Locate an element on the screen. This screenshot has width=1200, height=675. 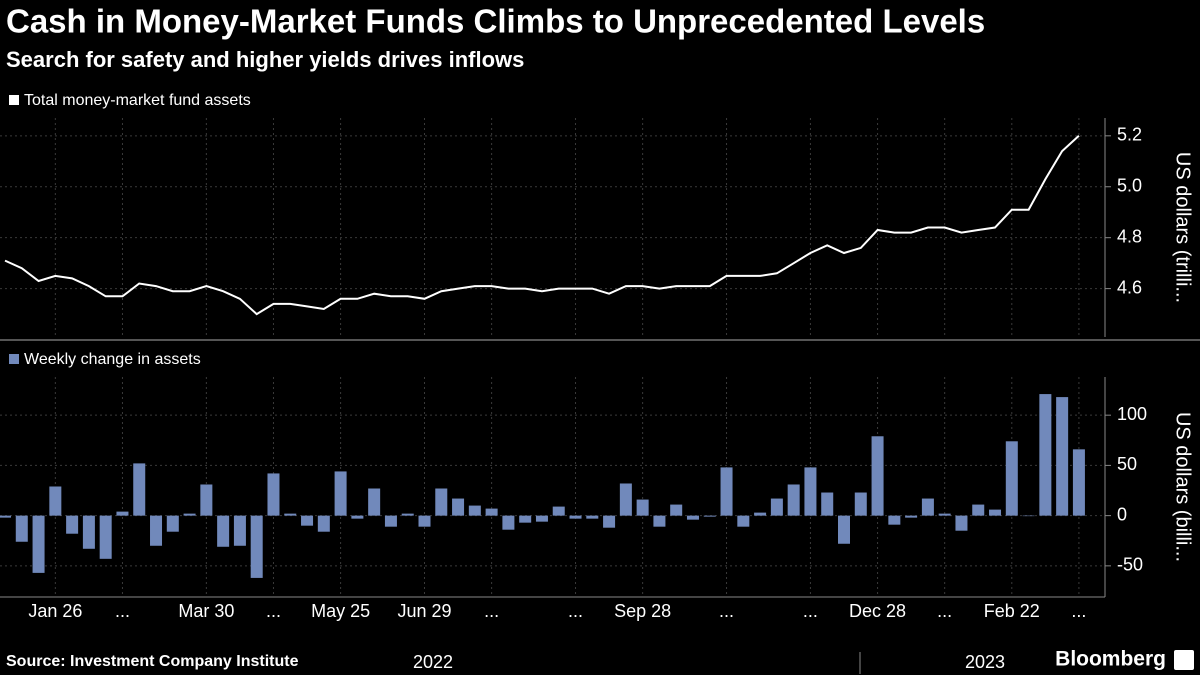
legend-label: Weekly change in assets is located at coordinates (112, 359).